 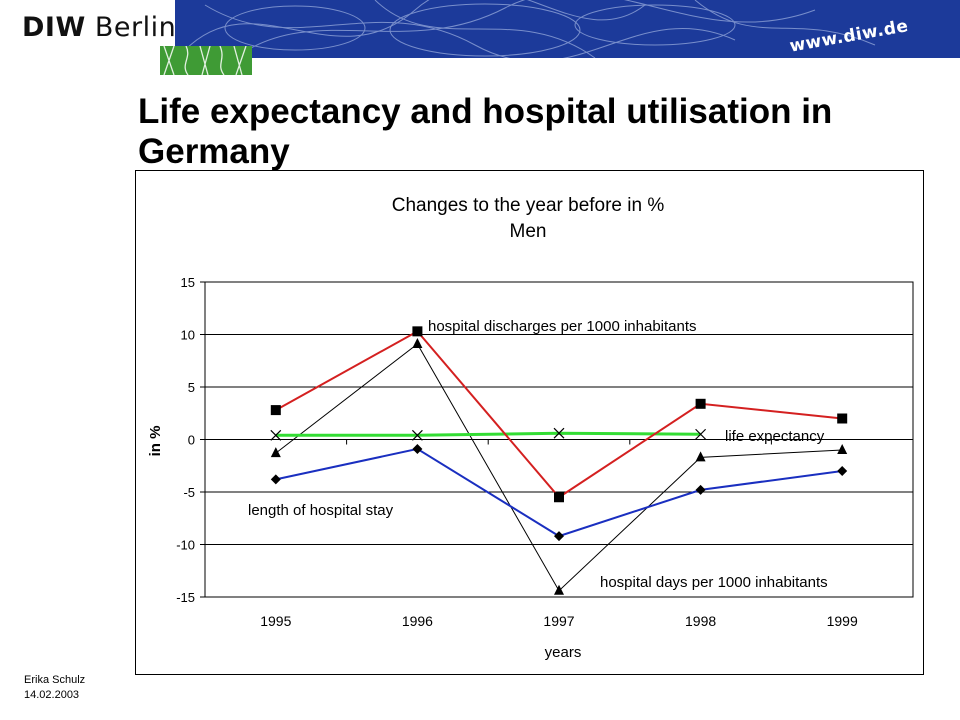 I want to click on y-tick-label: 15, so click(x=188, y=282).